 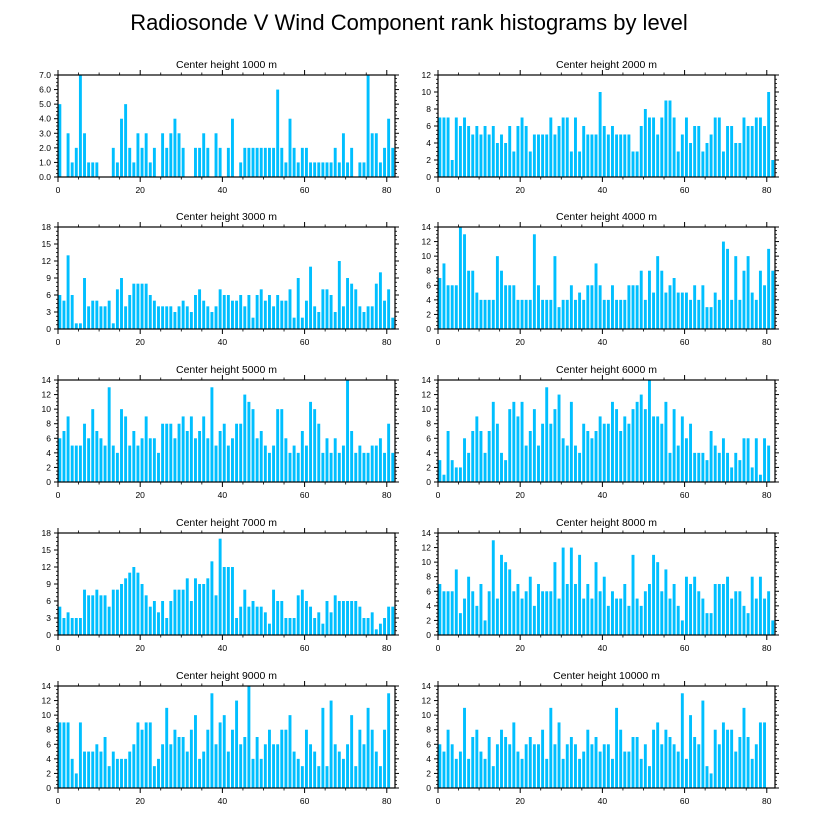 What do you see at coordinates (58, 190) in the screenshot?
I see `x-tick-label: 0` at bounding box center [58, 190].